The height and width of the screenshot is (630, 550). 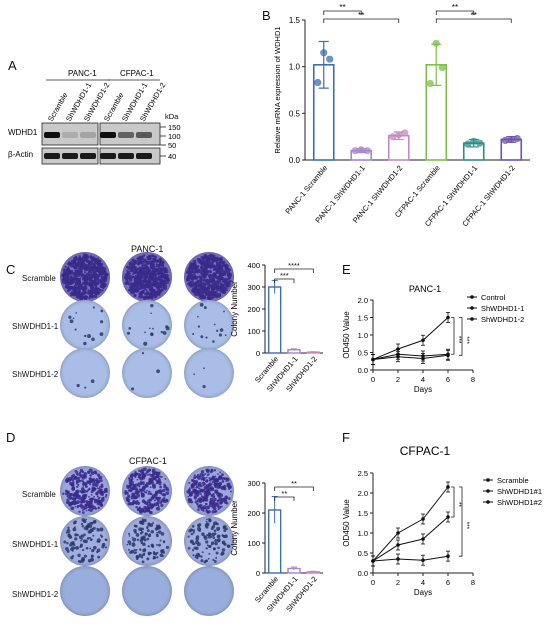 I want to click on cfpac1-colony-title: CFPAC-1, so click(x=148, y=461).